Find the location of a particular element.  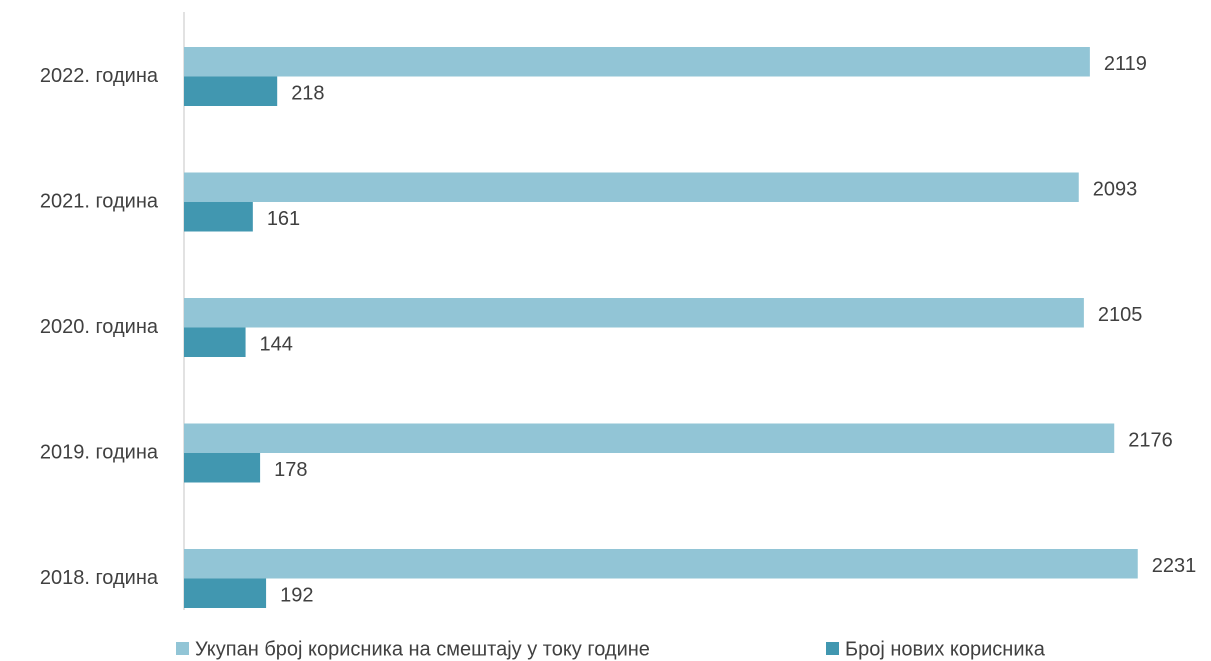

y-tick-label: 2022. година is located at coordinates (99, 76).